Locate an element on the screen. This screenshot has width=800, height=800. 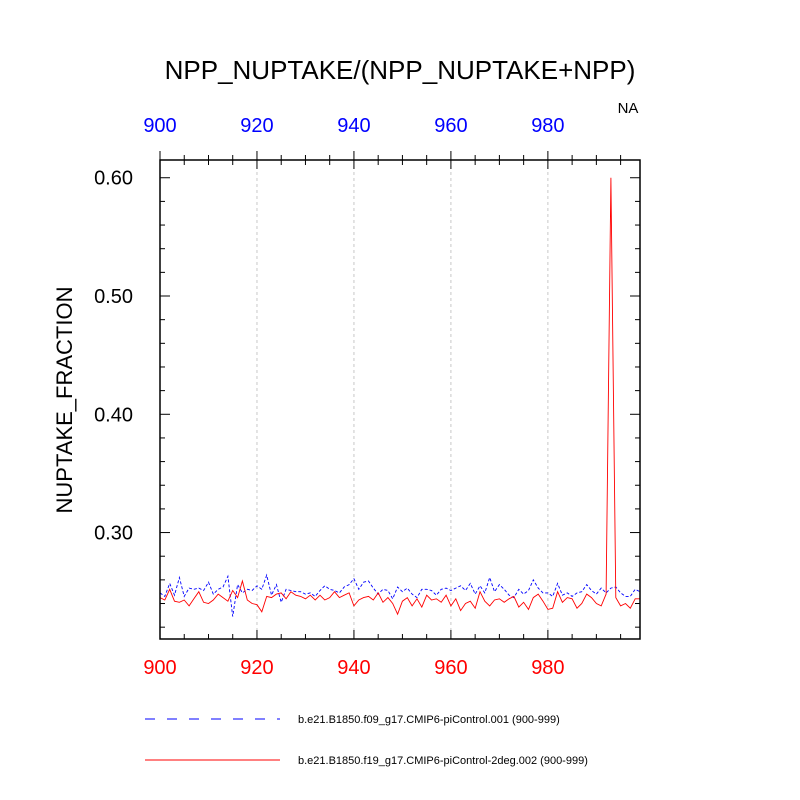
x-tick-label-top: 980 is located at coordinates (547, 126).